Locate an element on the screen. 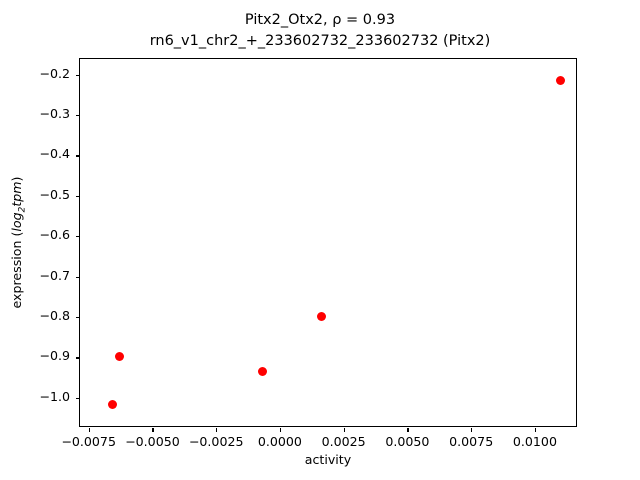  chart-title-line1: Pitx2_Otx2, ρ = 0.93 is located at coordinates (320, 20).